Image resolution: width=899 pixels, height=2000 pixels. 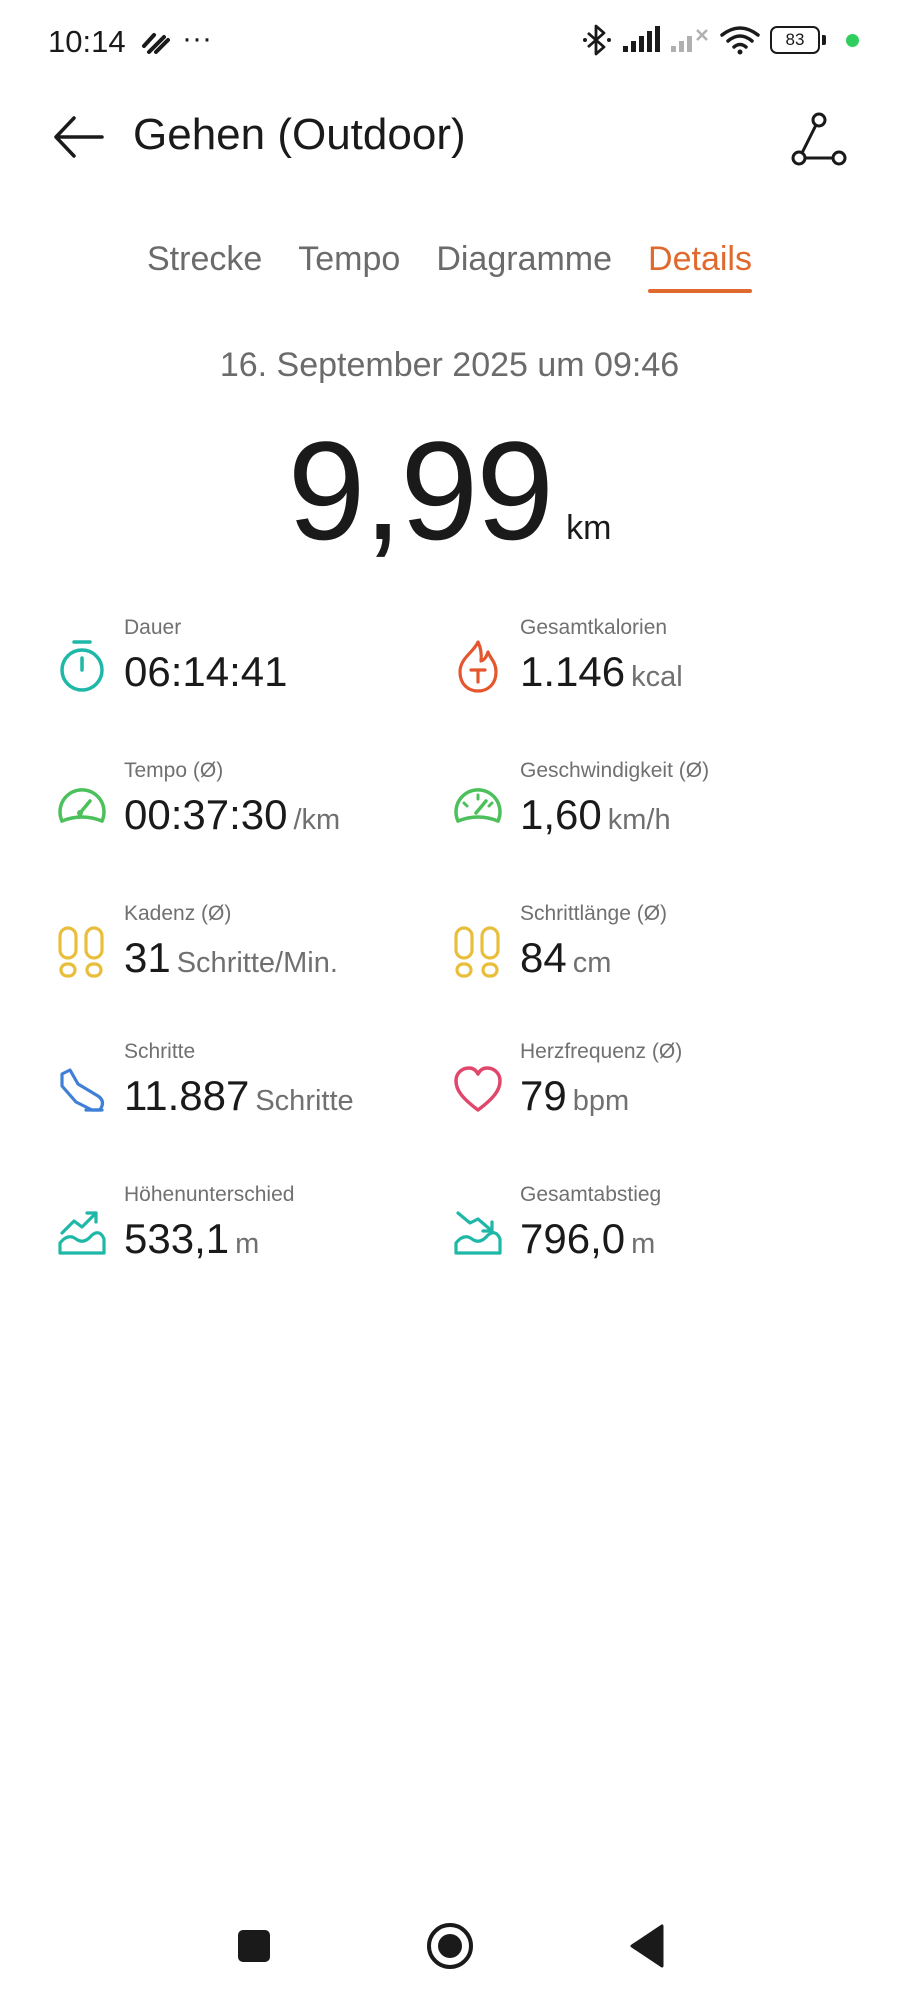 I want to click on heart-icon, so click(x=478, y=1089).